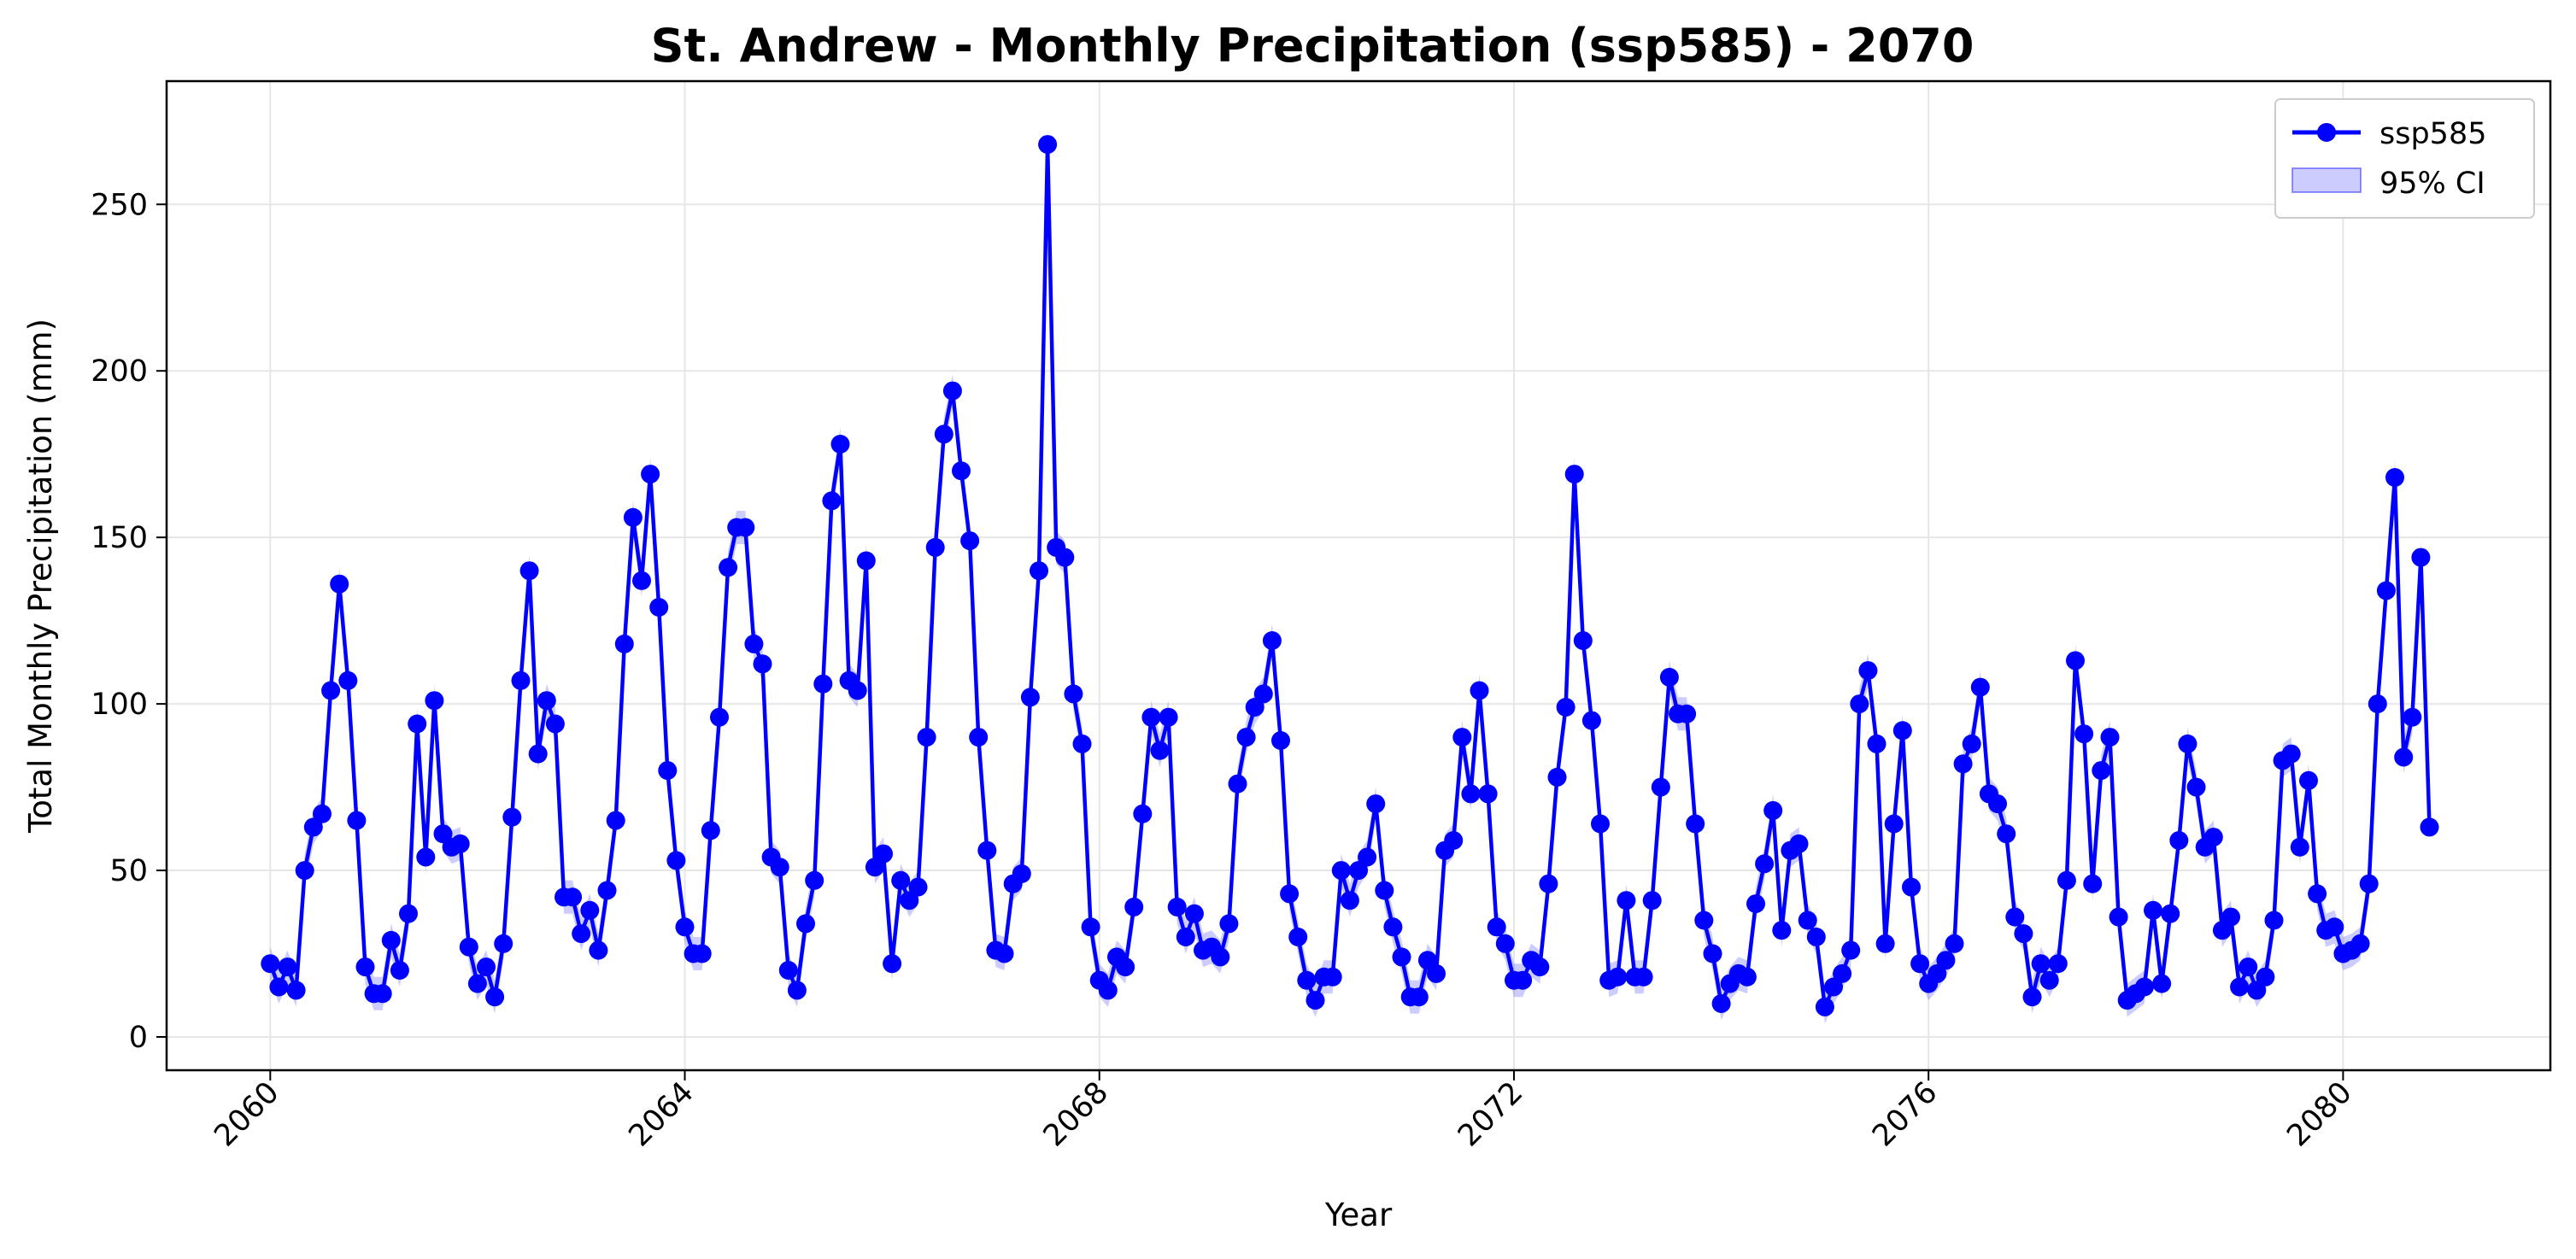  What do you see at coordinates (1358, 1215) in the screenshot?
I see `x-axis-label: Year` at bounding box center [1358, 1215].